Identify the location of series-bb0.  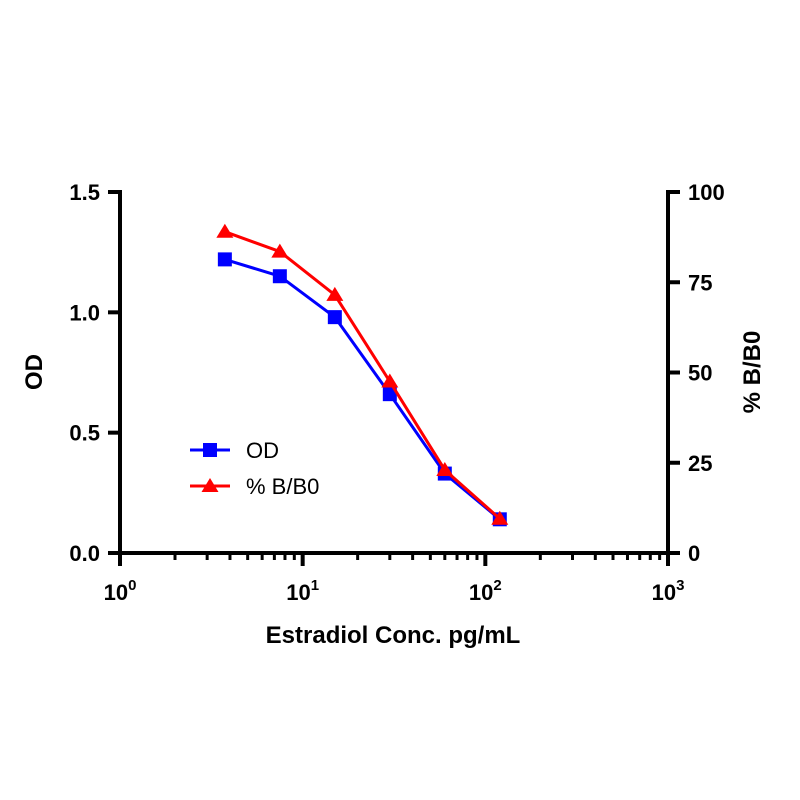
(362, 374).